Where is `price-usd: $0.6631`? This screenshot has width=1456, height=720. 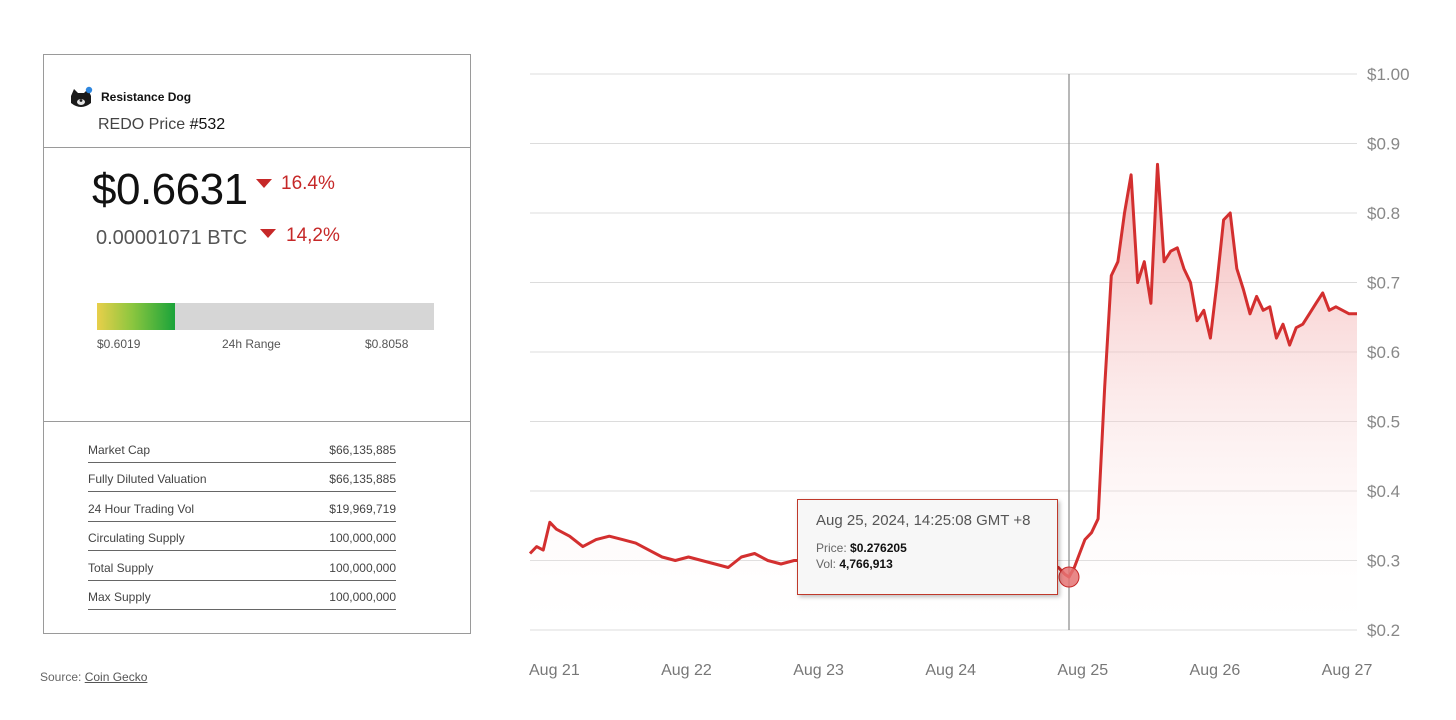
price-usd: $0.6631 is located at coordinates (170, 189).